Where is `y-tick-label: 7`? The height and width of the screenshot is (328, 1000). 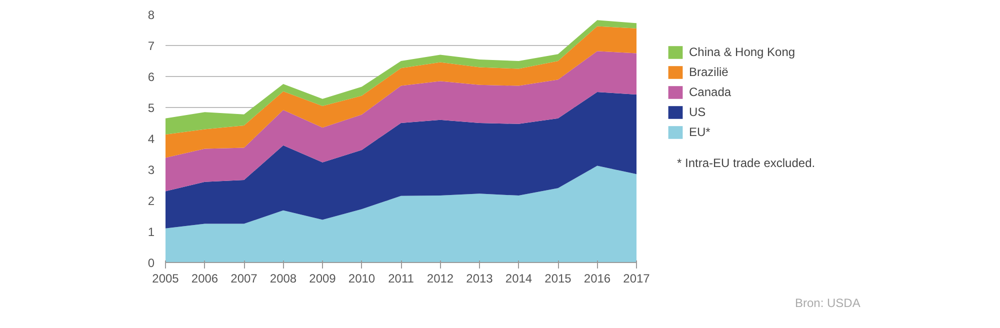
y-tick-label: 7 is located at coordinates (151, 46).